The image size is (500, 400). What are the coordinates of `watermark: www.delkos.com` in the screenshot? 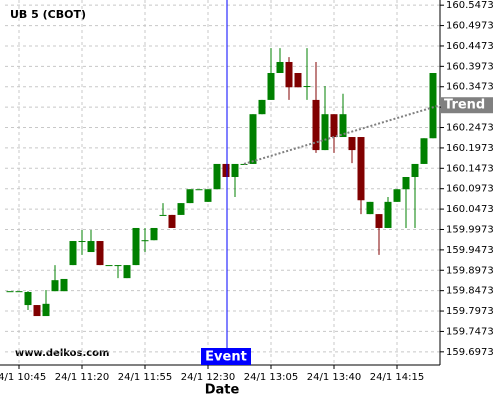 It's located at (62, 353).